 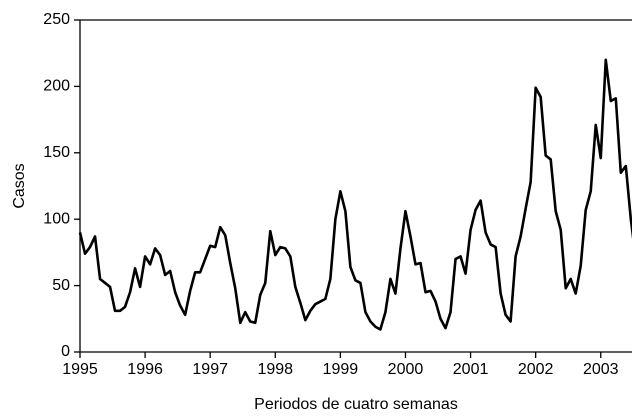 What do you see at coordinates (19, 185) in the screenshot?
I see `y-axis-label: Casos` at bounding box center [19, 185].